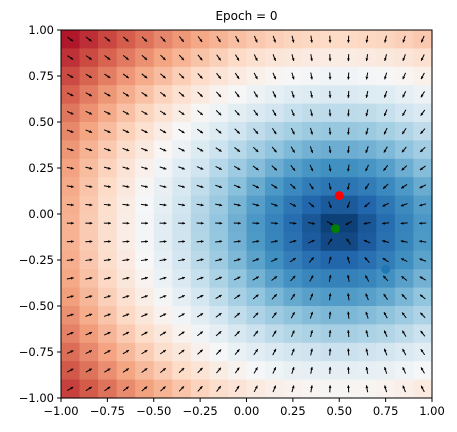 The height and width of the screenshot is (432, 457). I want to click on y-axis: 1.00 0.75 0.50 0.25 0.00 −0.25 −0.50 −0.75 −1.00, so click(40, 214).